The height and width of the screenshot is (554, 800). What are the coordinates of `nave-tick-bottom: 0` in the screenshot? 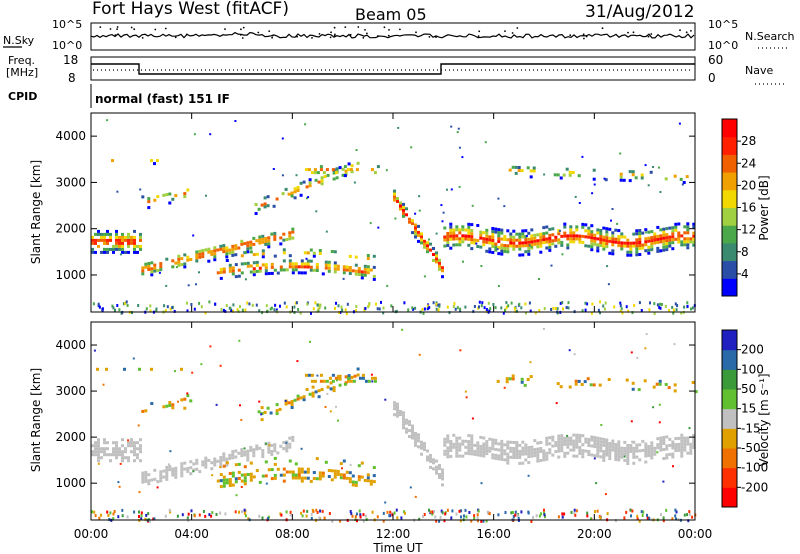 It's located at (712, 78).